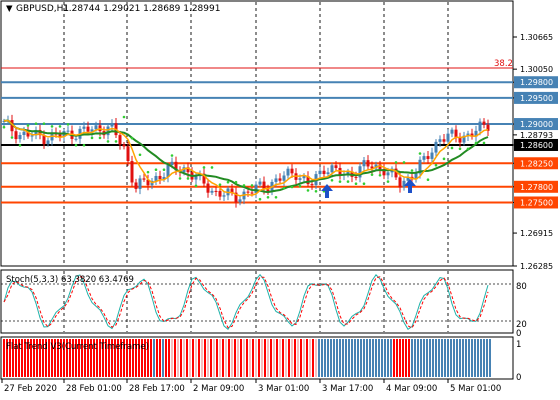  What do you see at coordinates (503, 64) in the screenshot?
I see `fib-level-label: 38.2` at bounding box center [503, 64].